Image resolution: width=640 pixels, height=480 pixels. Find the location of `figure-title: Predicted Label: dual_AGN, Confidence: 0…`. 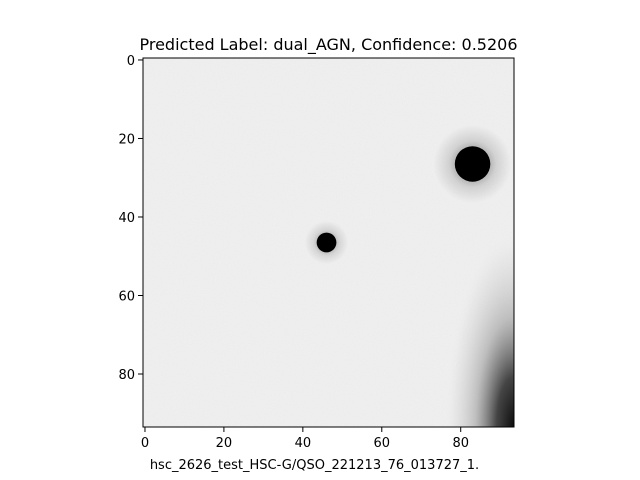

figure-title: Predicted Label: dual_AGN, Confidence: 0… is located at coordinates (328, 45).